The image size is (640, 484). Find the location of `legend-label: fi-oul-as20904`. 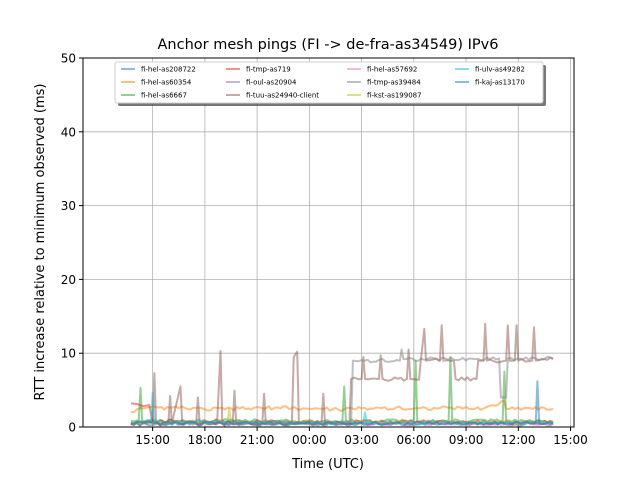

legend-label: fi-oul-as20904 is located at coordinates (271, 83).